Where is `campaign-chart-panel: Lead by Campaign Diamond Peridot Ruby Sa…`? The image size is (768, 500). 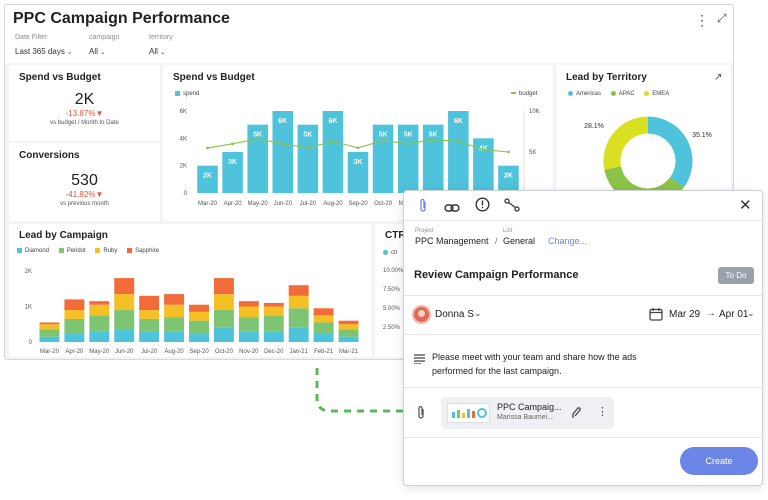
campaign-chart-panel: Lead by Campaign Diamond Peridot Ruby Sa… is located at coordinates (190, 290).